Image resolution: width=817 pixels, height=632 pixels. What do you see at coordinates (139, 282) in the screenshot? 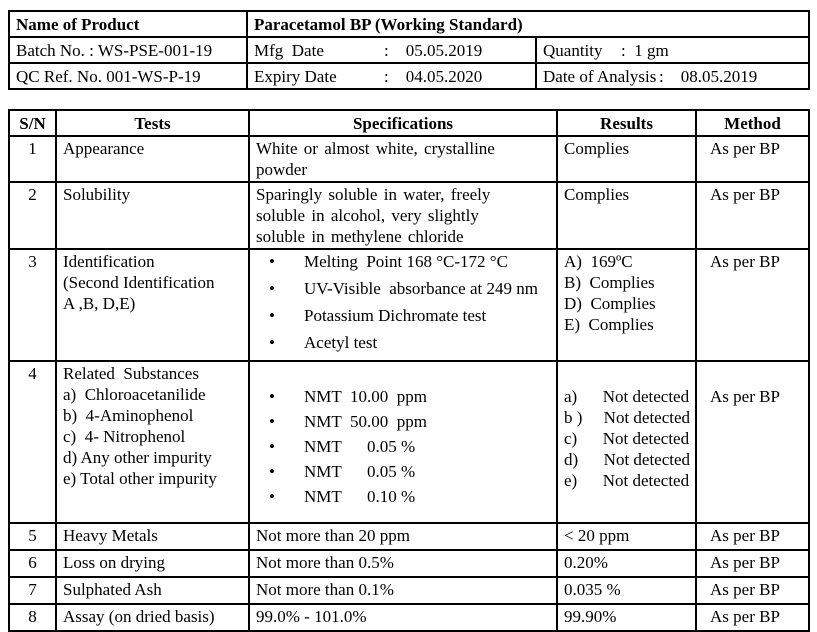
I see `test-line: (Second Identification` at bounding box center [139, 282].